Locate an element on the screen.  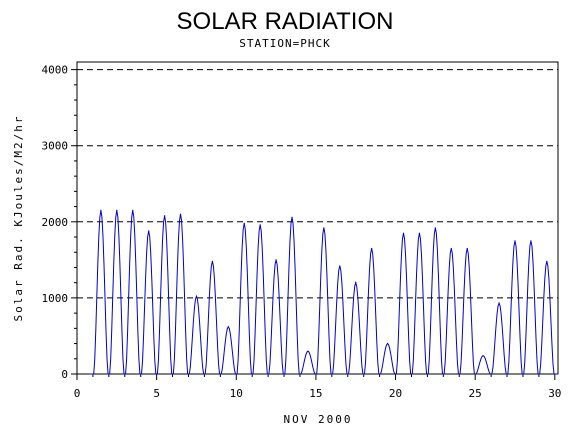
x-tick-label-10: 10 is located at coordinates (236, 393).